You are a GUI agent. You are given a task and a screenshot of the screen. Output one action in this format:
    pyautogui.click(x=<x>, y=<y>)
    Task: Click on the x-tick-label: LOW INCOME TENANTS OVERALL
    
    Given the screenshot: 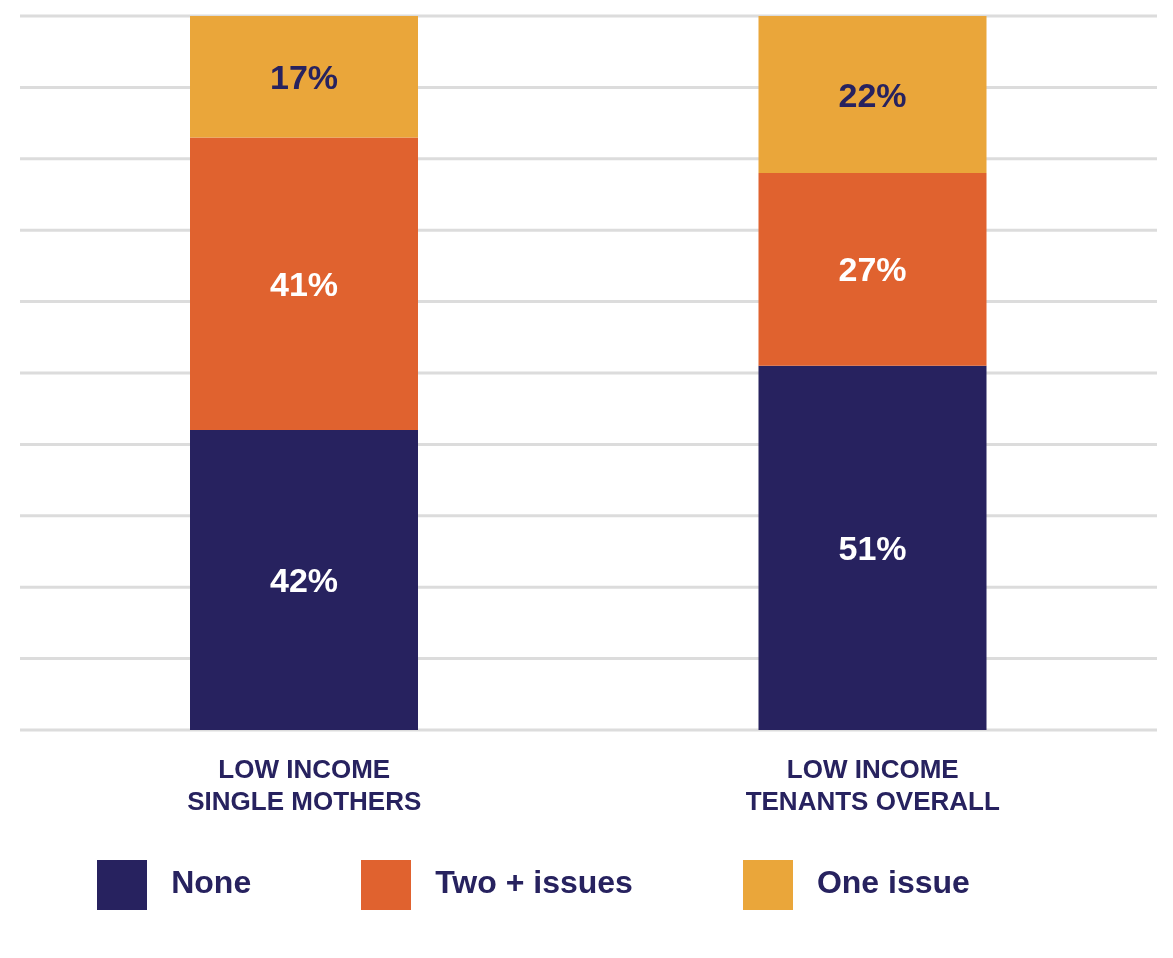 What is the action you would take?
    pyautogui.click(x=872, y=785)
    